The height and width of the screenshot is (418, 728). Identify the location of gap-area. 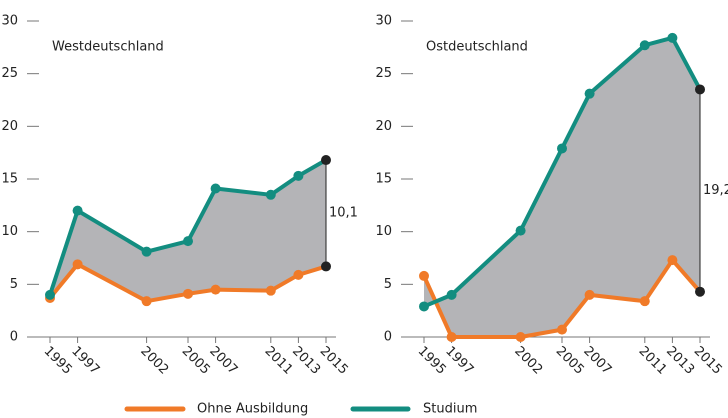
(188, 231).